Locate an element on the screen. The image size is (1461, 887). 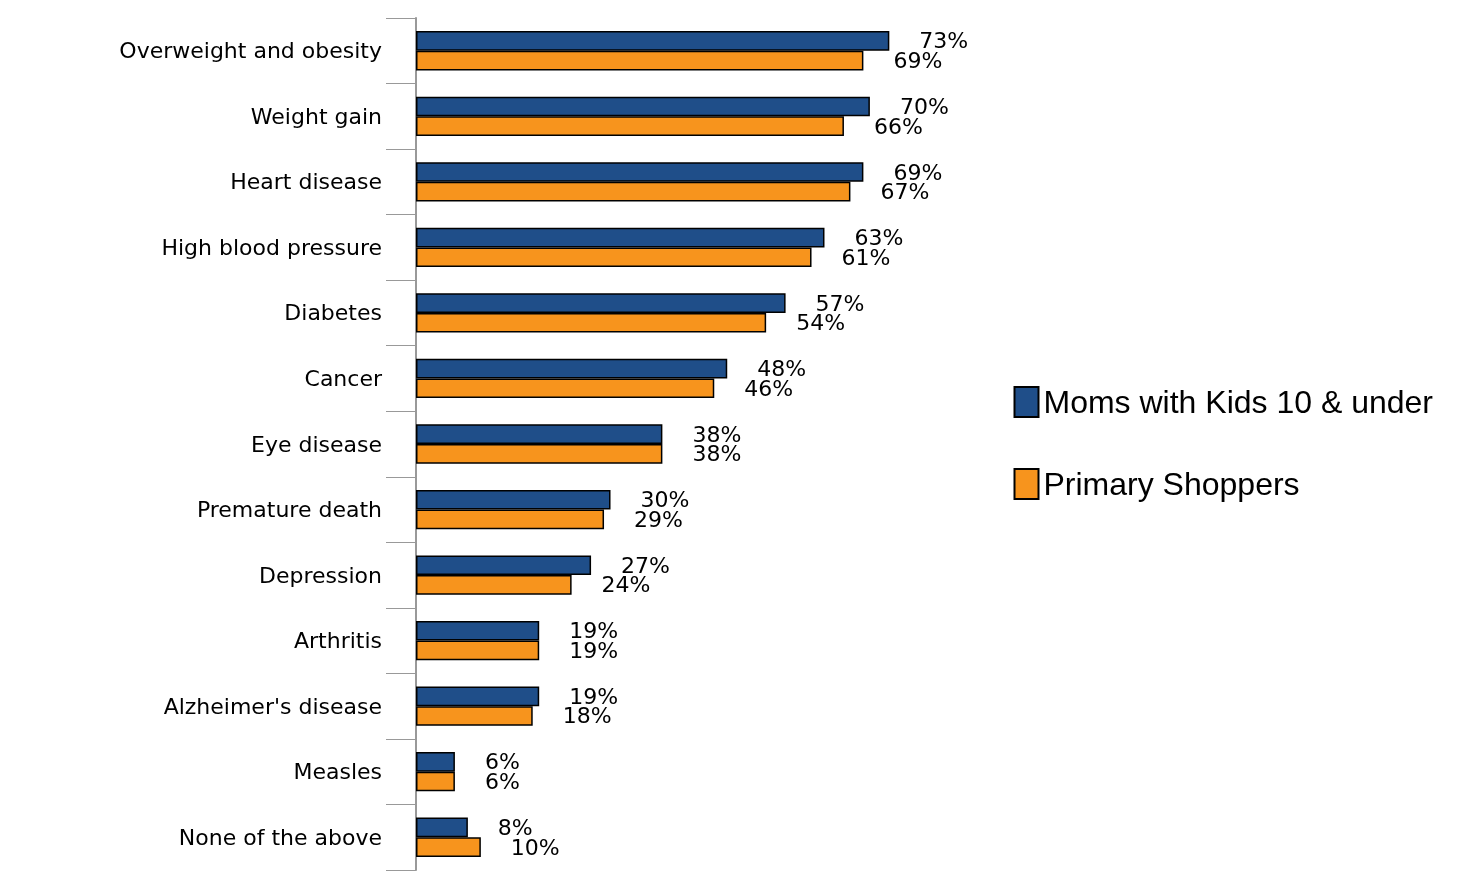
data-label: 6% is located at coordinates (502, 782).